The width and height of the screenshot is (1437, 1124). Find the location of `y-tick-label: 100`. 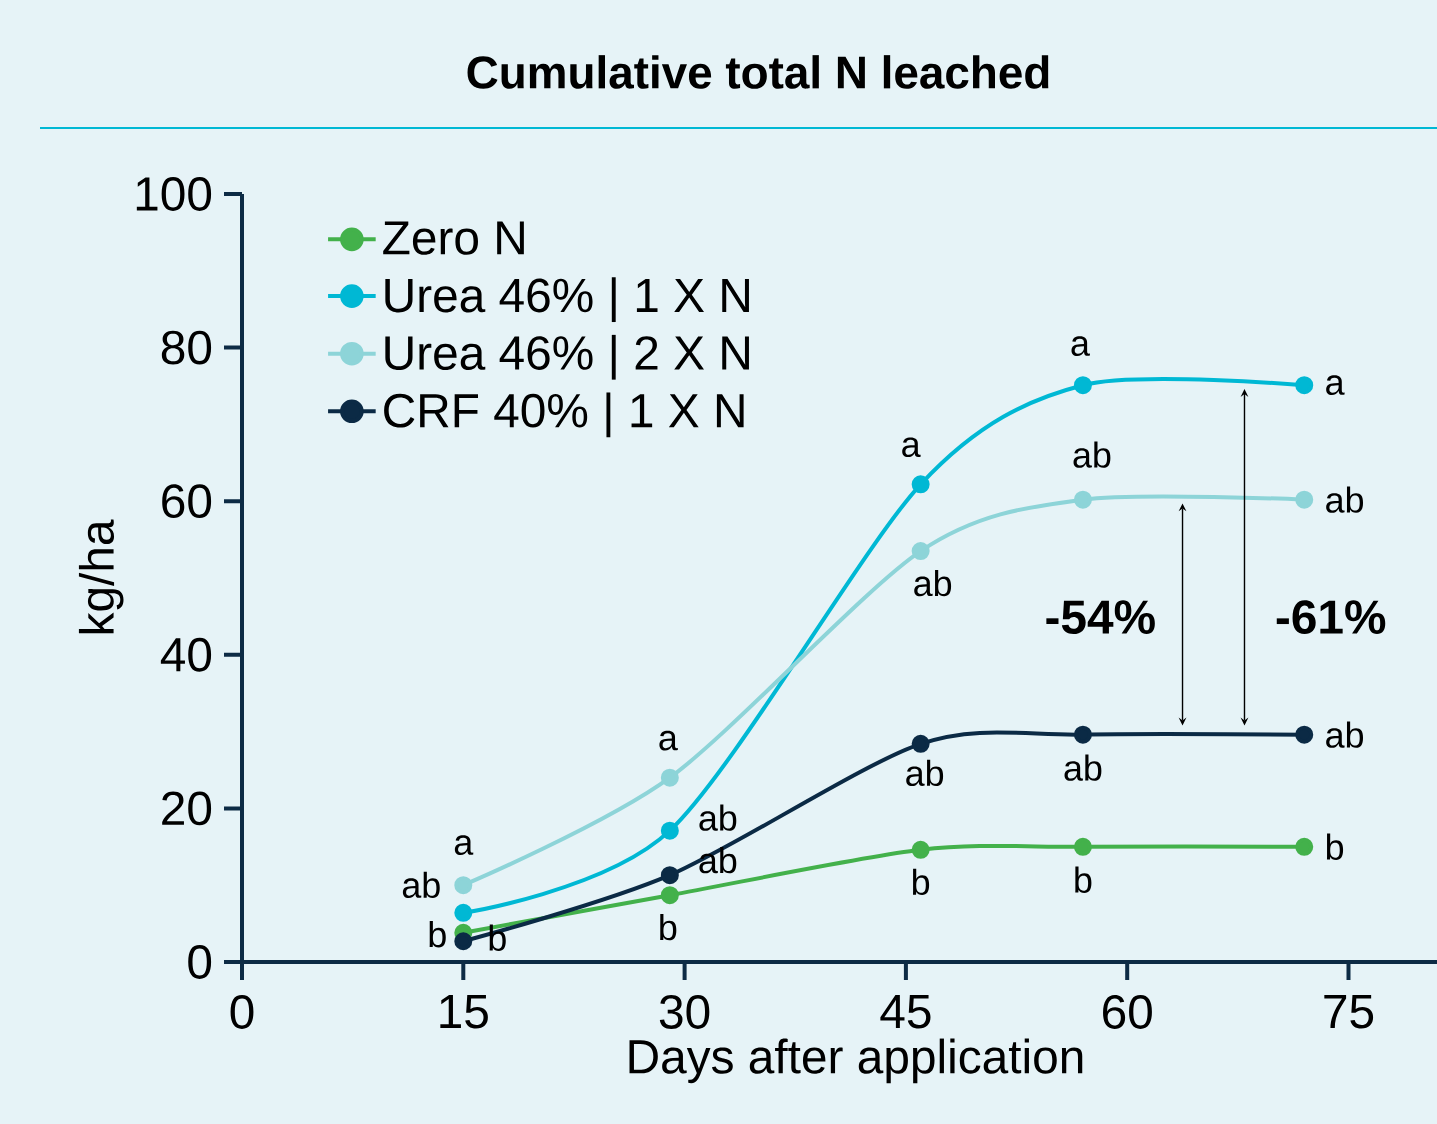

y-tick-label: 100 is located at coordinates (174, 194).